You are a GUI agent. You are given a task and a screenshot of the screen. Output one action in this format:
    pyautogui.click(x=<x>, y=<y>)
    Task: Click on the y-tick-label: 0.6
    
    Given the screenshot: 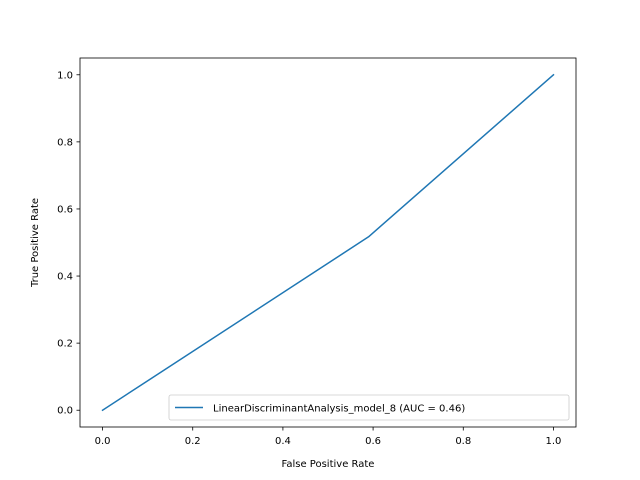 What is the action you would take?
    pyautogui.click(x=65, y=209)
    